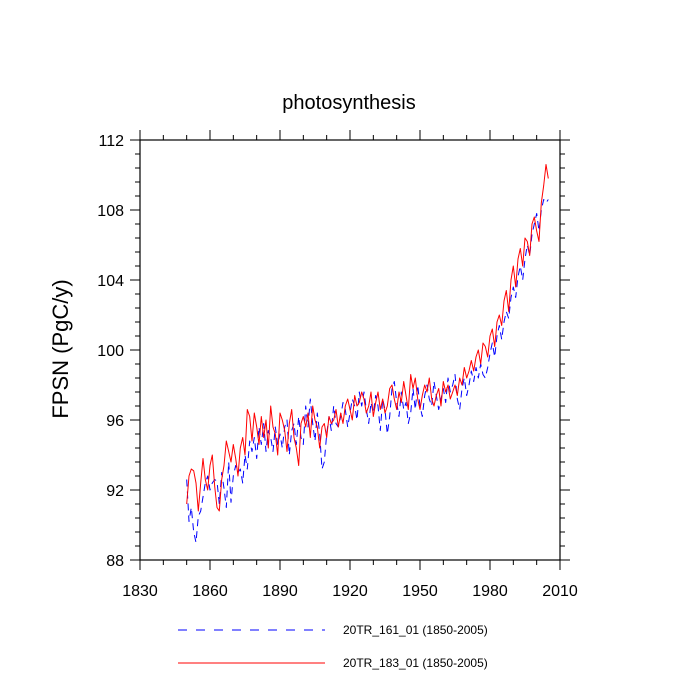 Image resolution: width=700 pixels, height=700 pixels. What do you see at coordinates (110, 211) in the screenshot?
I see `y-tick-label: 108` at bounding box center [110, 211].